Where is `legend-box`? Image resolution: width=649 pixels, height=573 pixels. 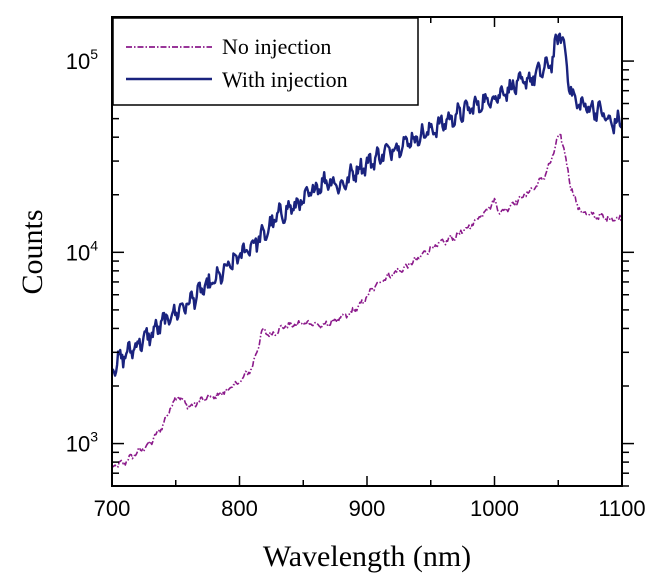 legend-box is located at coordinates (265, 61).